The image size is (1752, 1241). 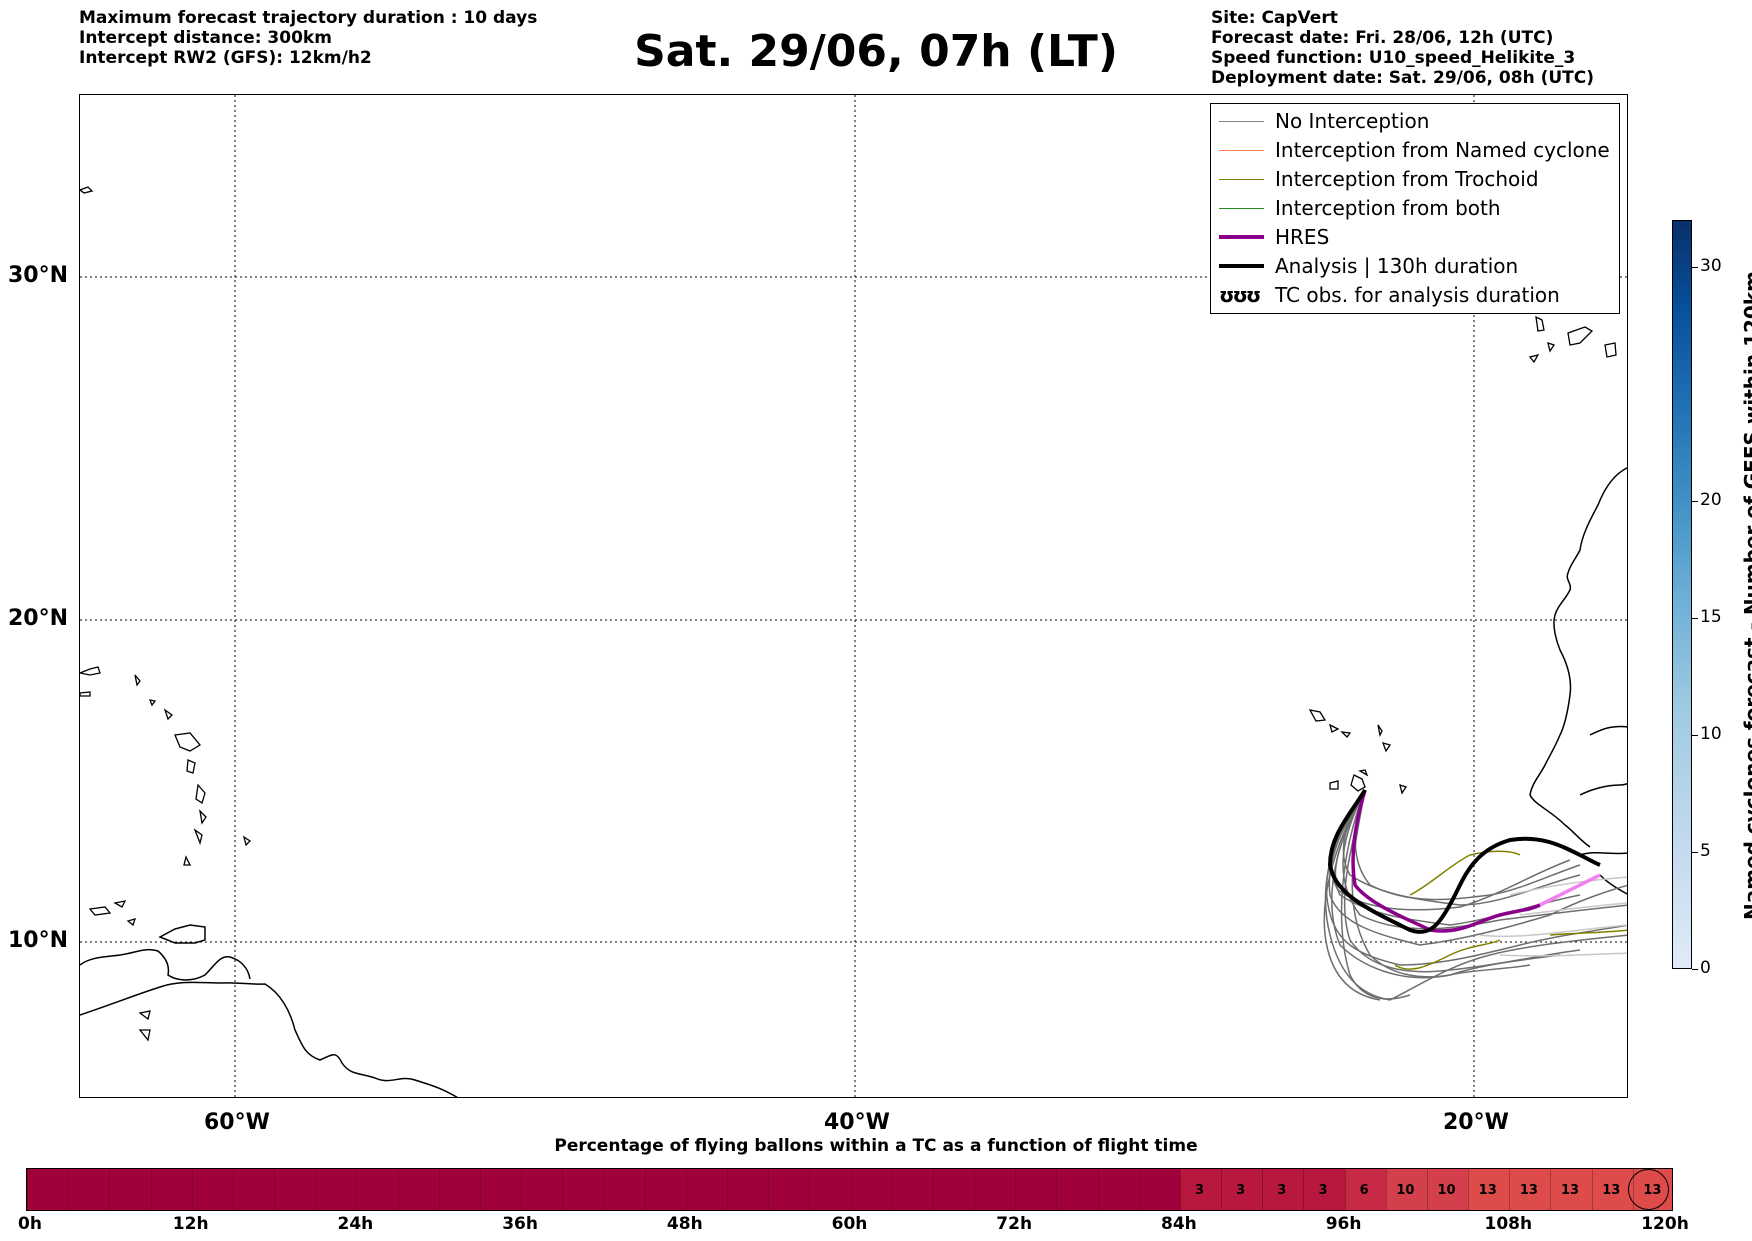 I want to click on legend-item-tc-obs: ʊʊʊ TC obs. for analysis duration, so click(x=1415, y=296).